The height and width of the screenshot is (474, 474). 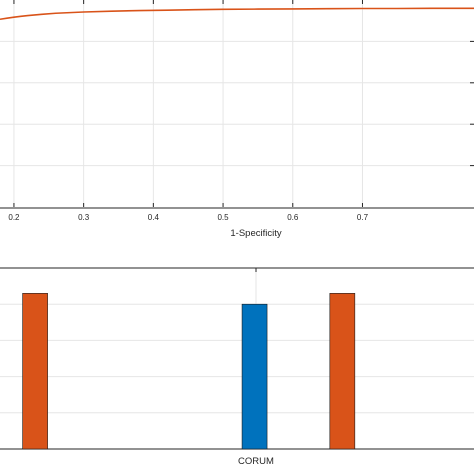 What do you see at coordinates (363, 217) in the screenshot?
I see `roc-x-tick-label: 0.7` at bounding box center [363, 217].